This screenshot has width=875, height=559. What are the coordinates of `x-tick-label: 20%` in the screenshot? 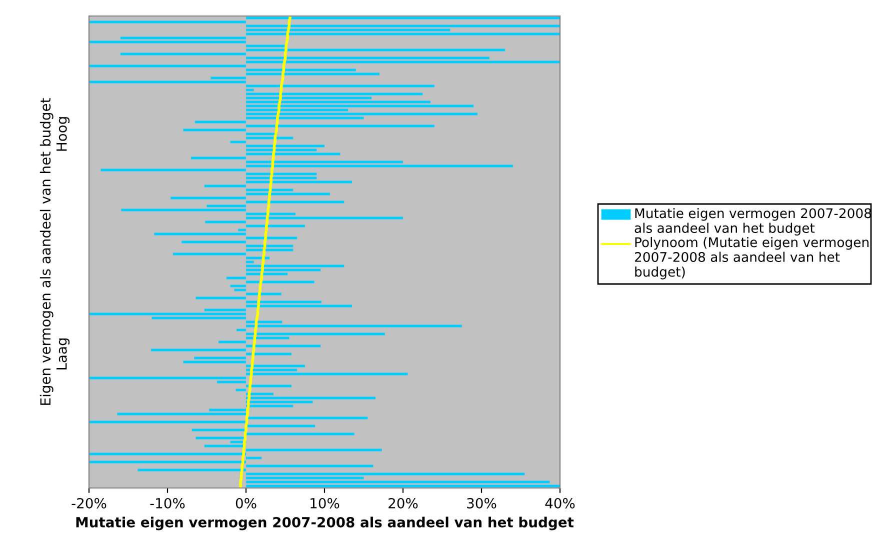 It's located at (403, 503).